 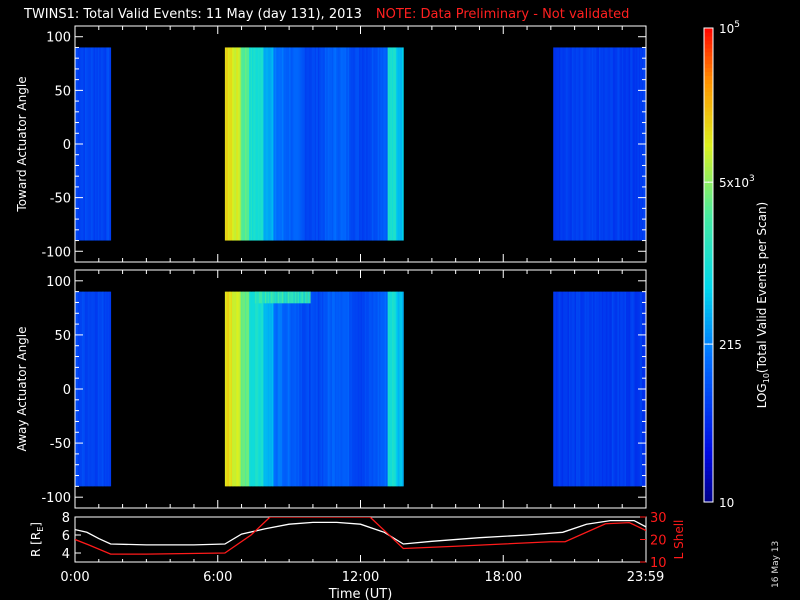 I want to click on orbit-xtick-label: 23:59, so click(x=645, y=577).